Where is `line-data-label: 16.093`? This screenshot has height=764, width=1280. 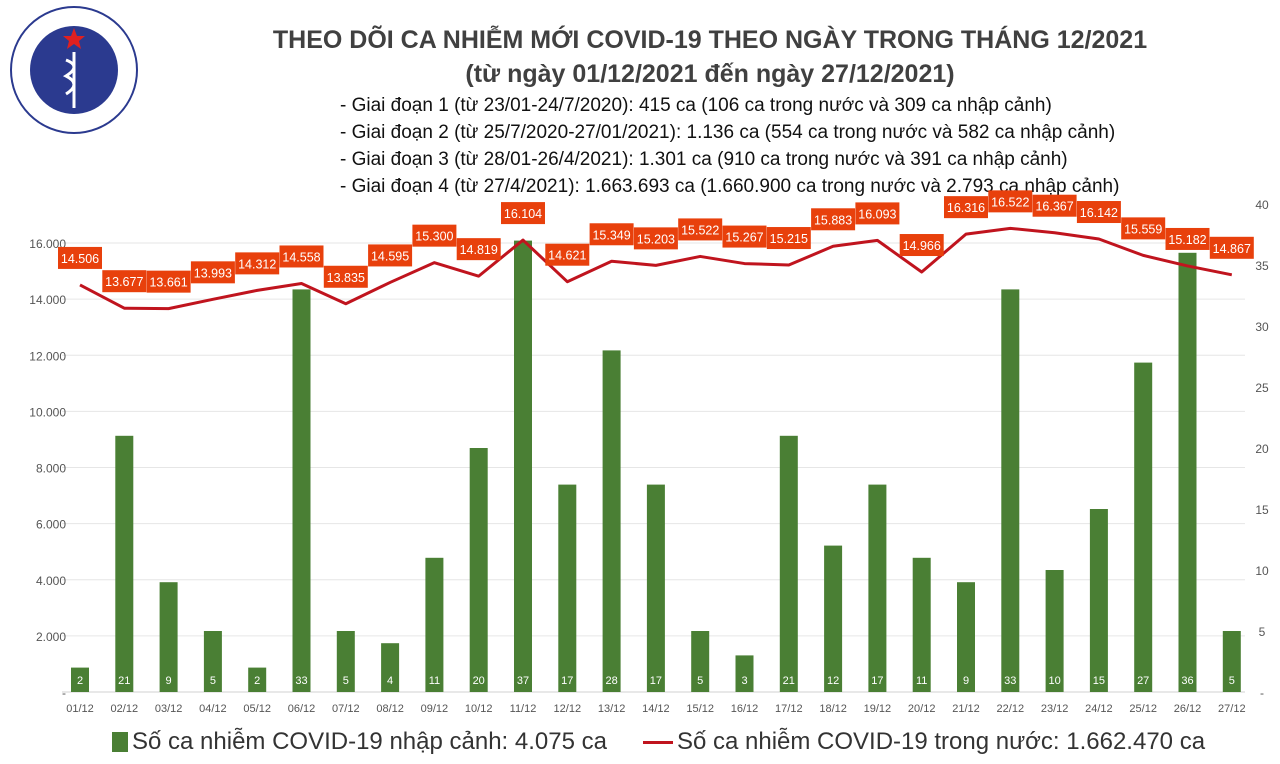 line-data-label: 16.093 is located at coordinates (877, 214).